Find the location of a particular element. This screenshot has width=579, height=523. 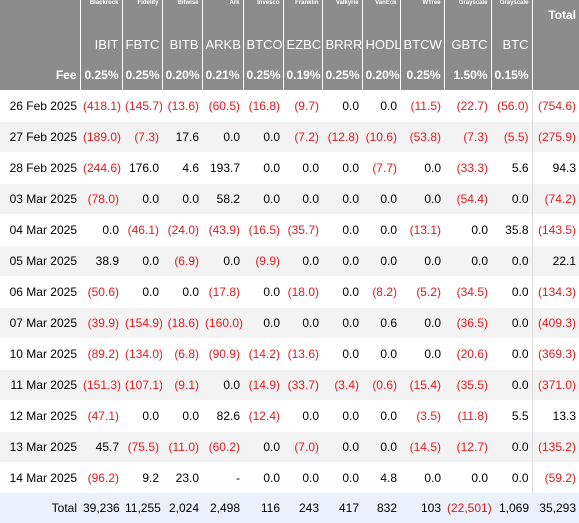

flow-cell: 17.6 is located at coordinates (182, 137).